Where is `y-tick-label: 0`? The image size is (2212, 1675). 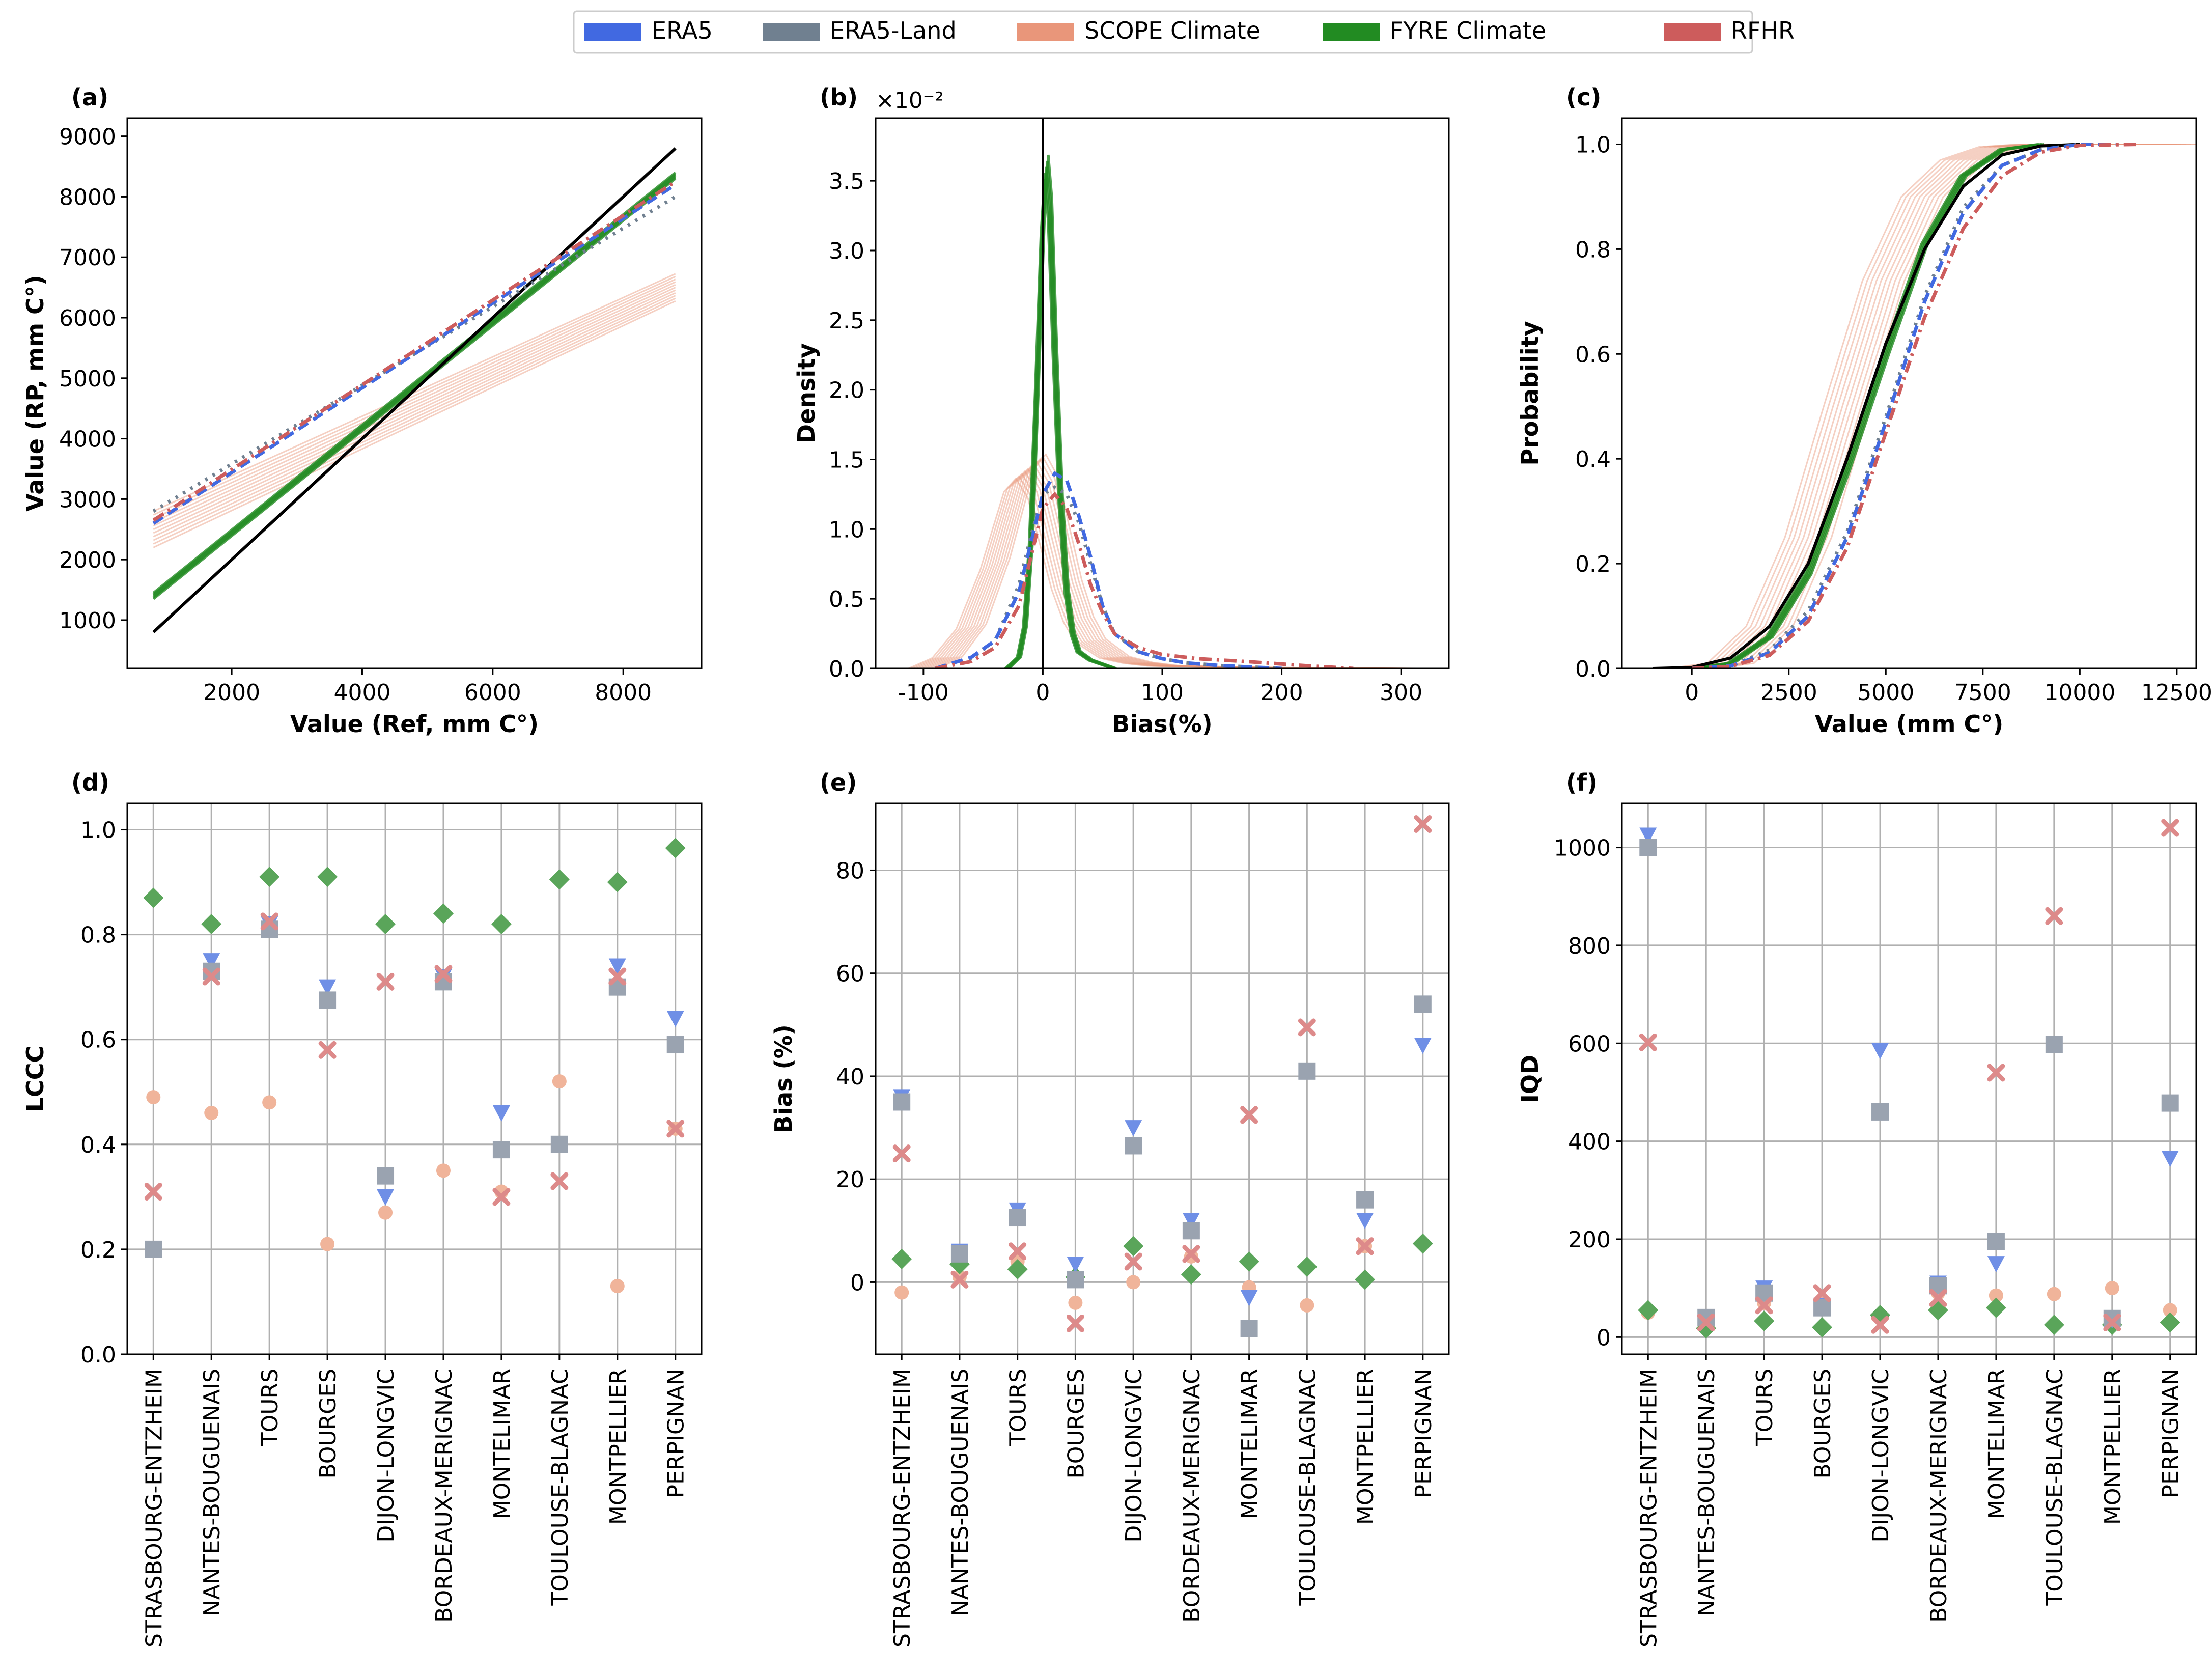
y-tick-label: 0 is located at coordinates (857, 1283).